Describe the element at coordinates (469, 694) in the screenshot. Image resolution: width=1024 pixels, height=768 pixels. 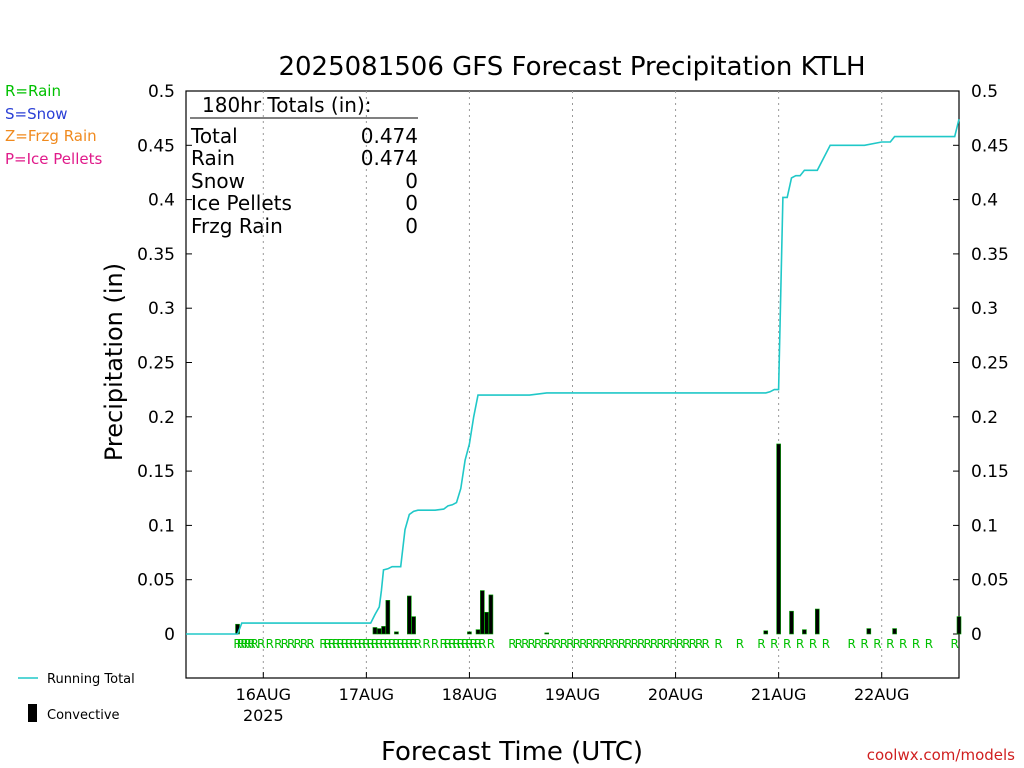
I see `x-tick-label: 18AUG` at that location.